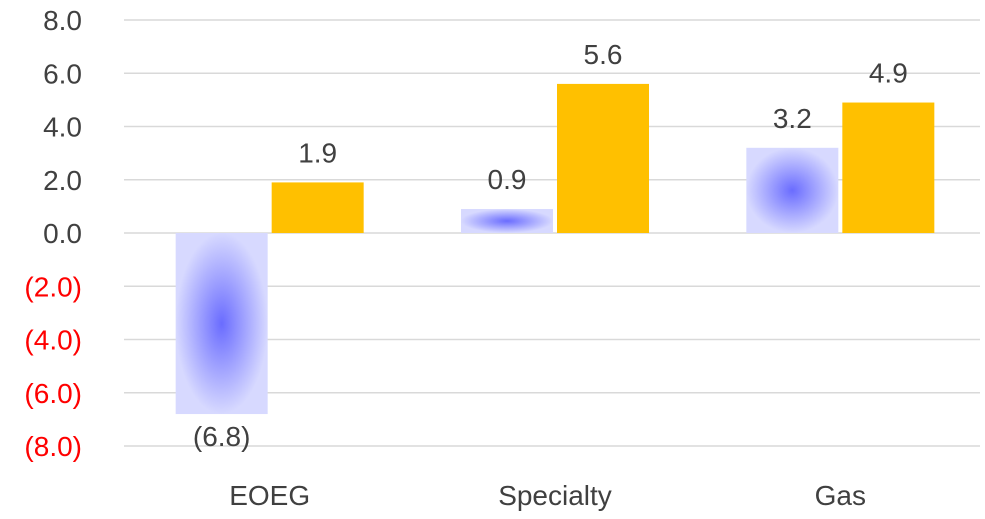 This screenshot has width=985, height=519. I want to click on category-labels: EOEG Specialty Gas, so click(547, 495).